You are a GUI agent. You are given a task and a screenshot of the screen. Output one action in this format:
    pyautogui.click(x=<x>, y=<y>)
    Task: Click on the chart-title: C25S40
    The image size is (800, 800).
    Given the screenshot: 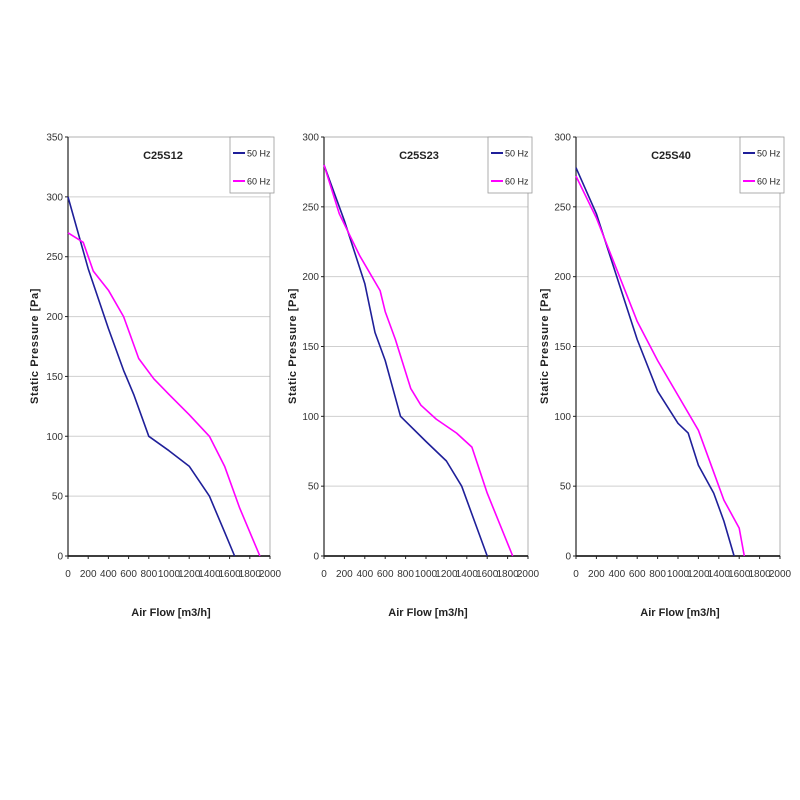 What is the action you would take?
    pyautogui.click(x=671, y=156)
    